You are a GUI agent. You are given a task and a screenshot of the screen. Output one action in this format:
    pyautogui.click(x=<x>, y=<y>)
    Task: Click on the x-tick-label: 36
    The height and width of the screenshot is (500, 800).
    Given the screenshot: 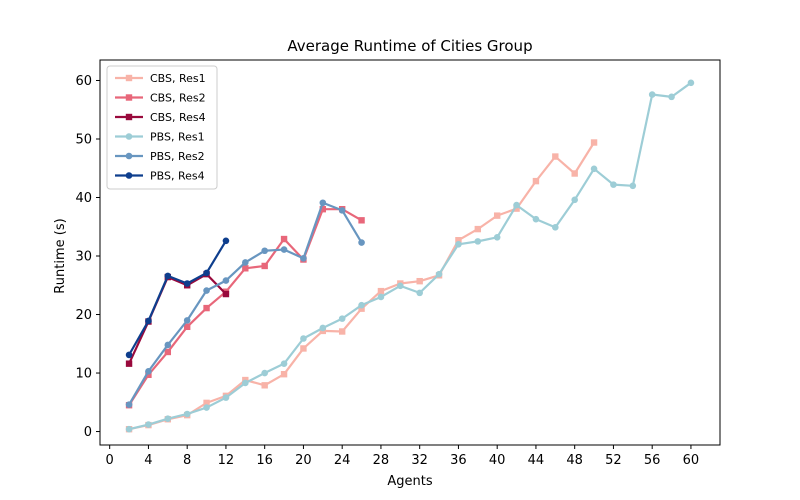 What is the action you would take?
    pyautogui.click(x=458, y=460)
    